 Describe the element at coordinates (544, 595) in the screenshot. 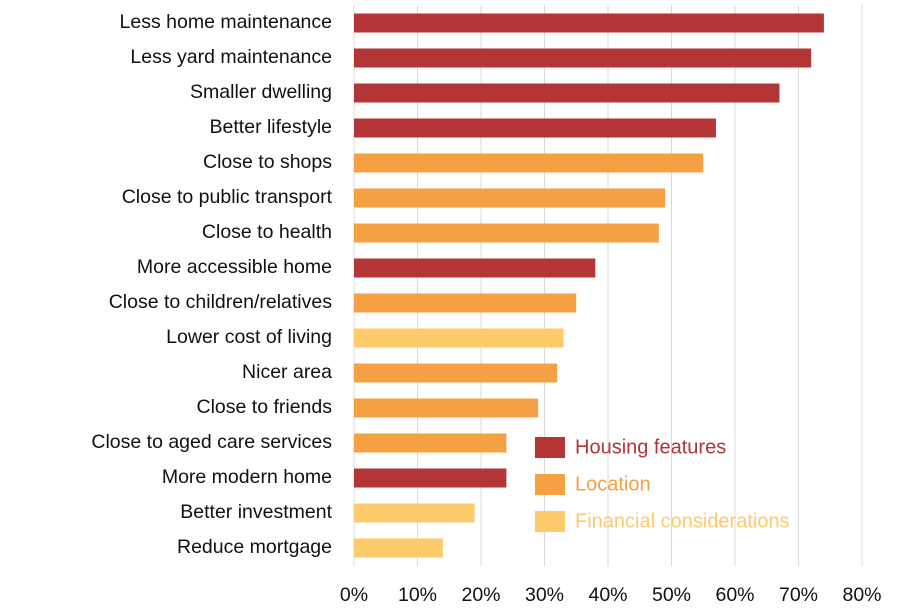

I see `x-tick-label: 30%` at that location.